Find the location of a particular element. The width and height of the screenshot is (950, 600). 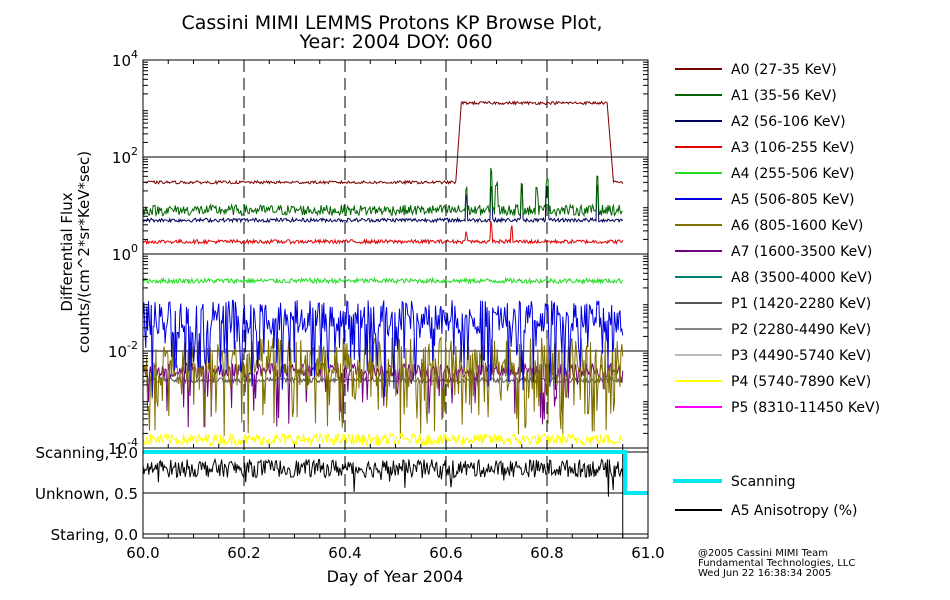

series-line-a2 is located at coordinates (383, 203).